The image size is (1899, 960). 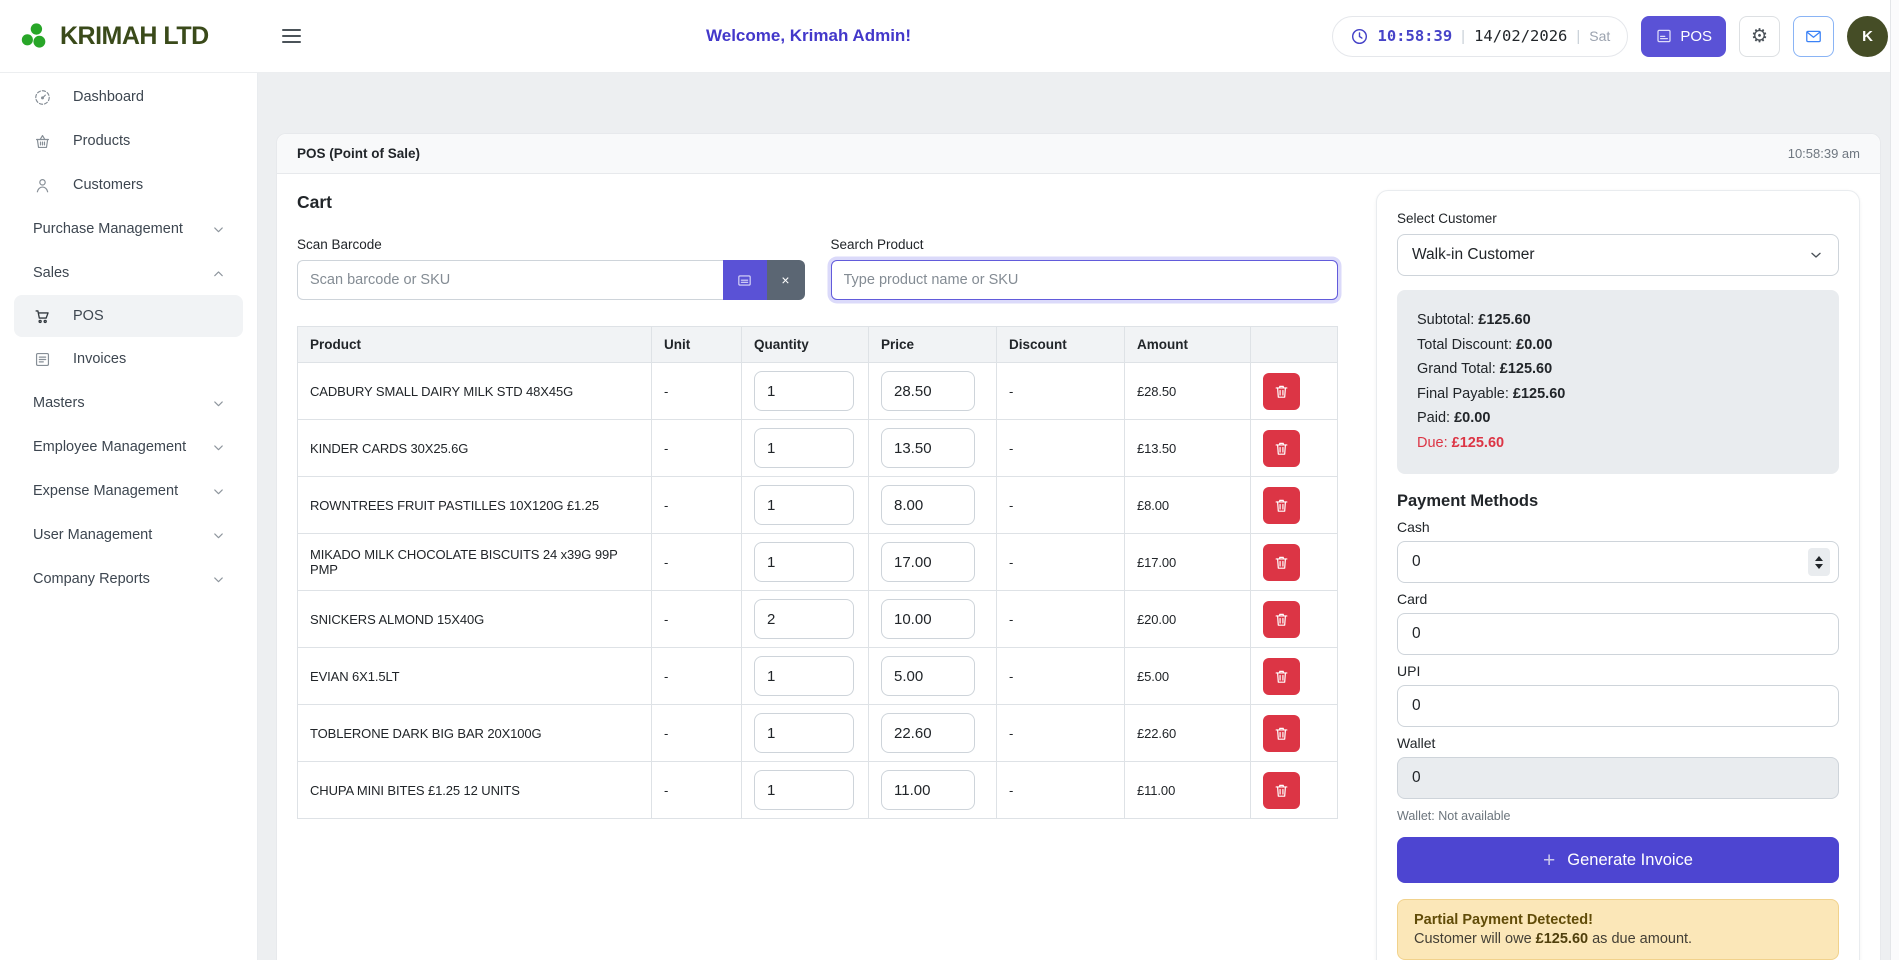 What do you see at coordinates (128, 491) in the screenshot?
I see `sidebar-item-expense-management: Expense Management` at bounding box center [128, 491].